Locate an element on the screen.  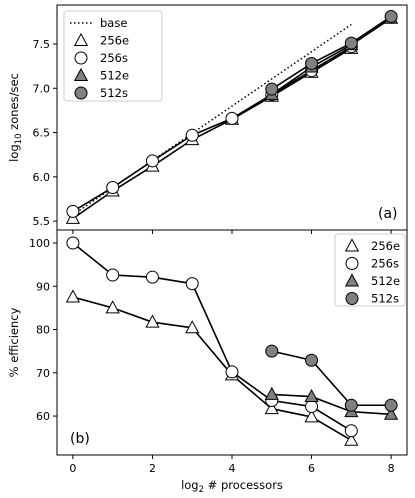
y-tick-label: 7.5 is located at coordinates (42, 44).